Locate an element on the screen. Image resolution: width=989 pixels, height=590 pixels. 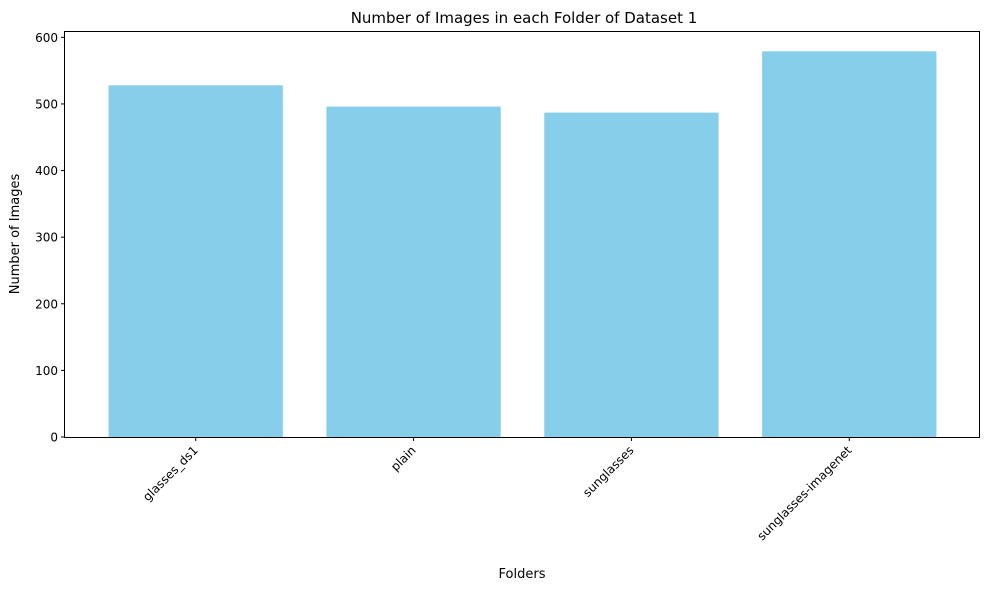
bar-glasses_ds1 is located at coordinates (195, 261).